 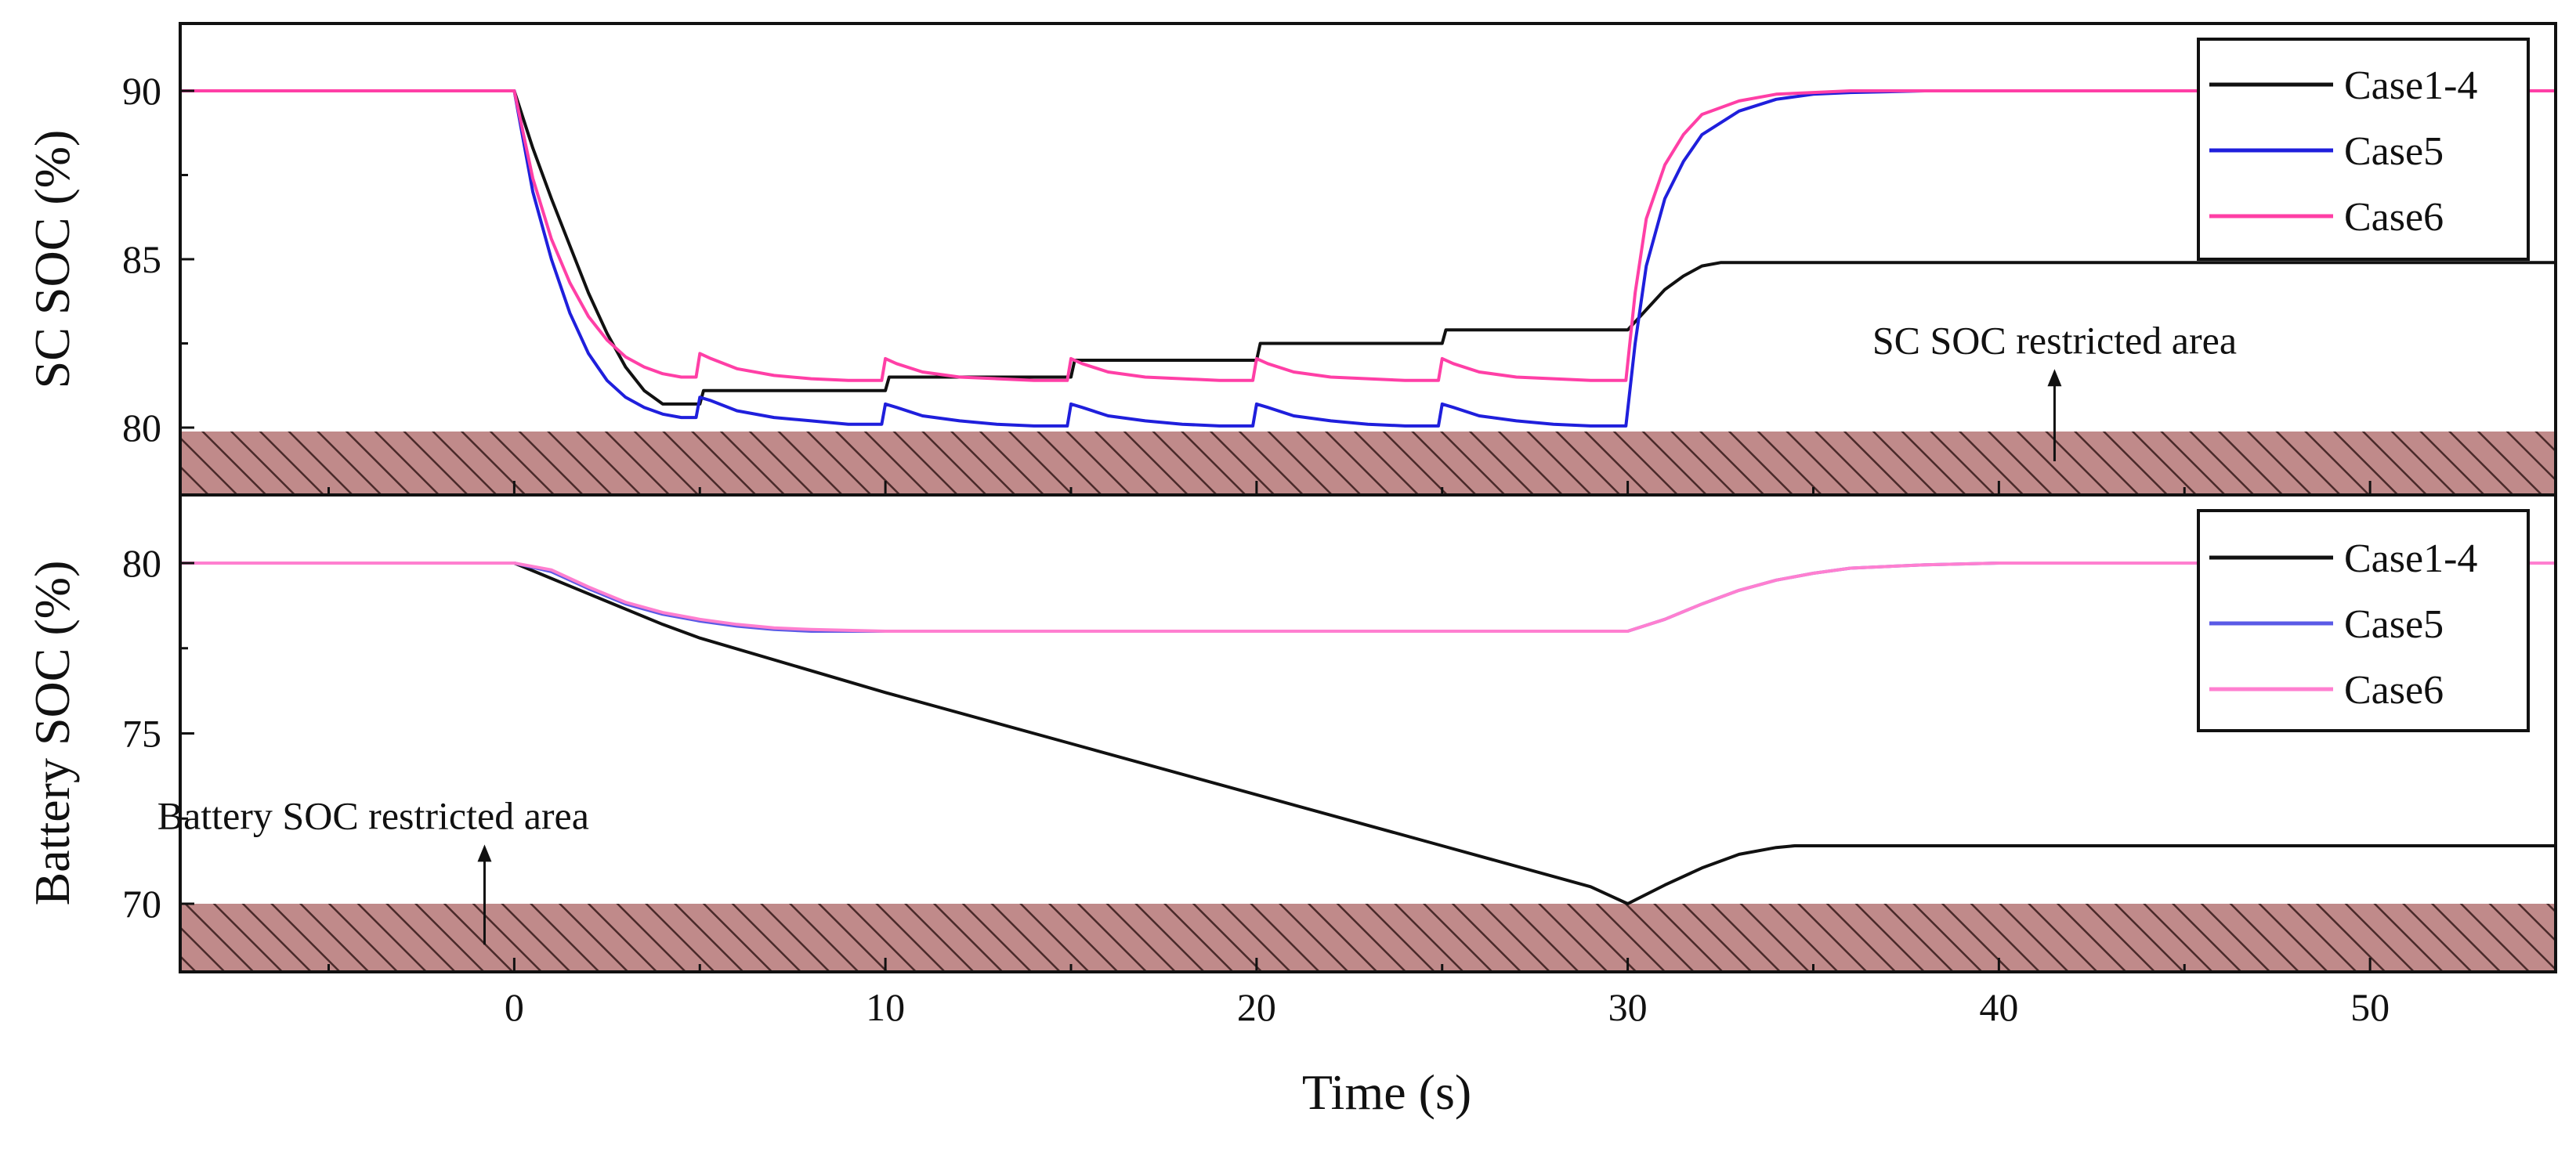 What do you see at coordinates (142, 91) in the screenshot?
I see `sc-ytick-label: 90` at bounding box center [142, 91].